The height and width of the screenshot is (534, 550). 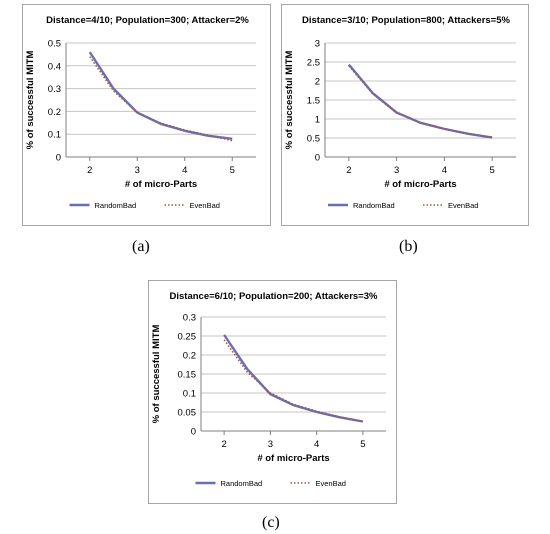 I want to click on y-tick-label: 0.25, so click(x=187, y=337).